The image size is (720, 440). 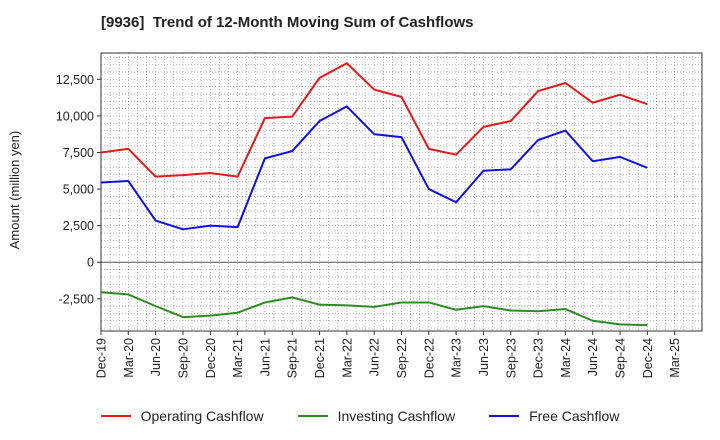 I want to click on legend-item: Investing Cashflow, so click(x=376, y=416).